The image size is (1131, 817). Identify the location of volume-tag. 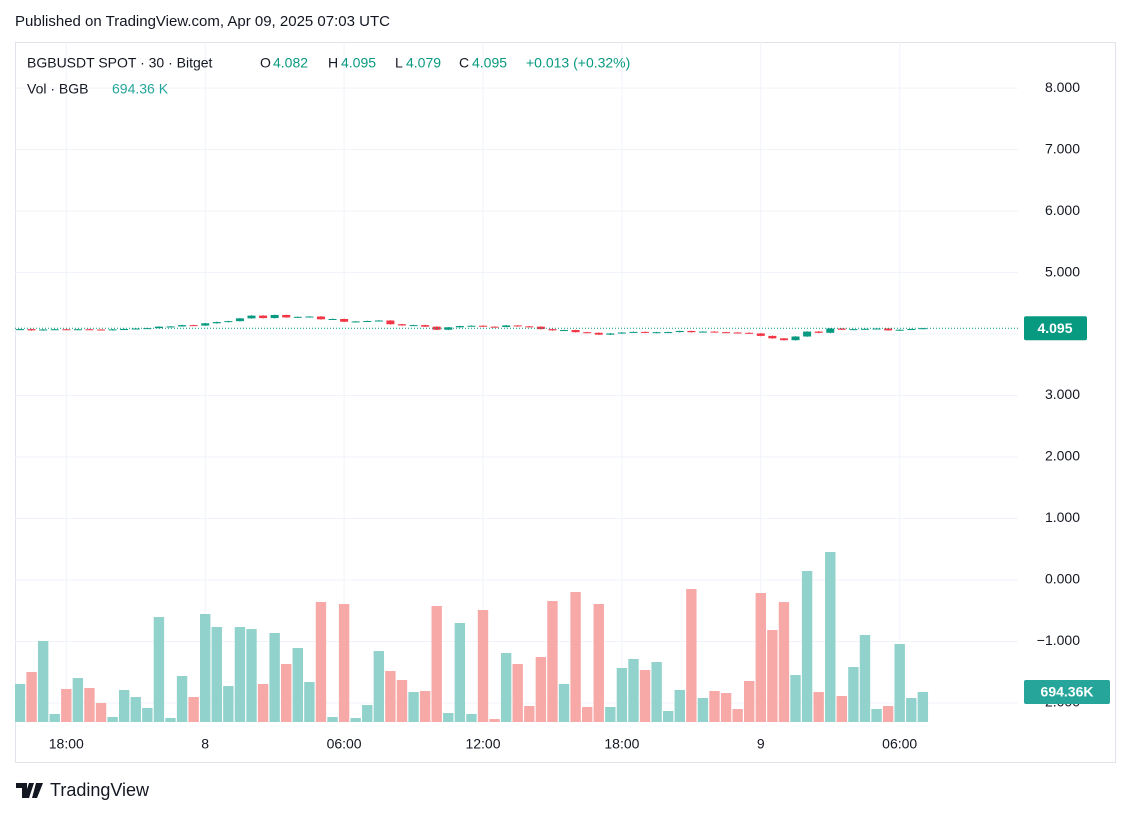
(1067, 692).